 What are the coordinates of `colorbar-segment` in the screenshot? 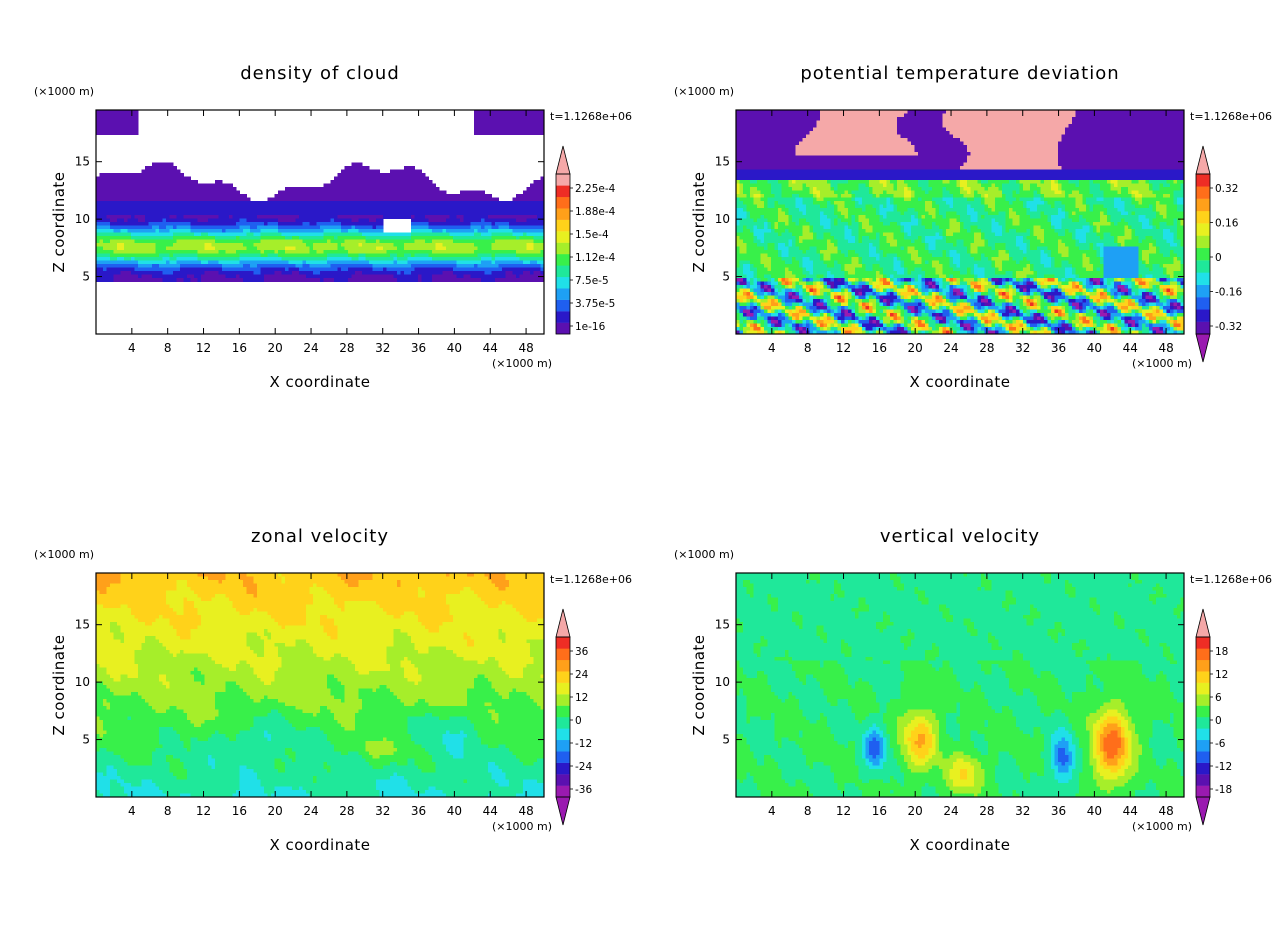 It's located at (563, 271).